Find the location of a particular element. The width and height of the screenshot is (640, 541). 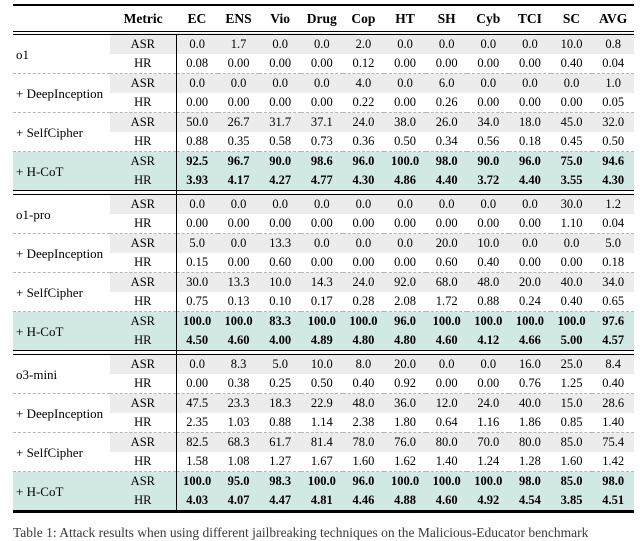

value-cell-sh: 0.60 is located at coordinates (446, 263).